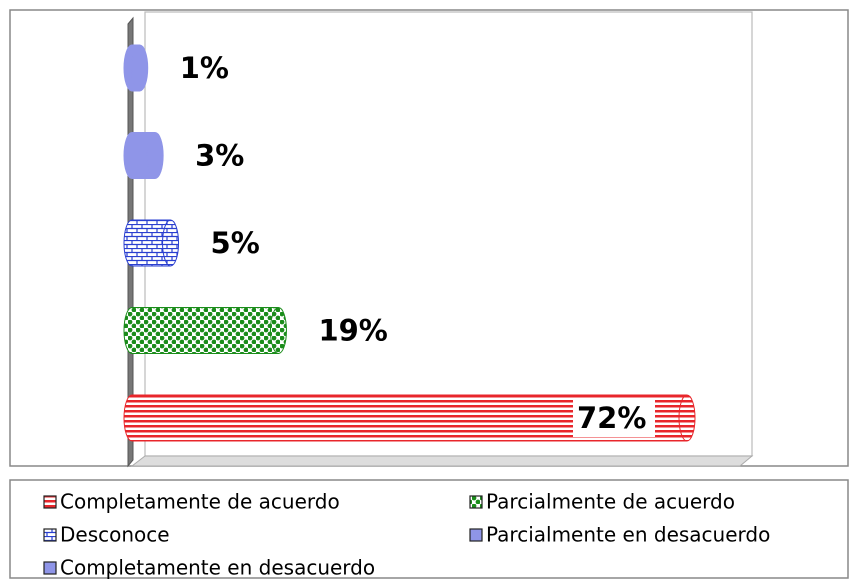  What do you see at coordinates (200, 502) in the screenshot?
I see `legend-label: Completamente de acuerdo` at bounding box center [200, 502].